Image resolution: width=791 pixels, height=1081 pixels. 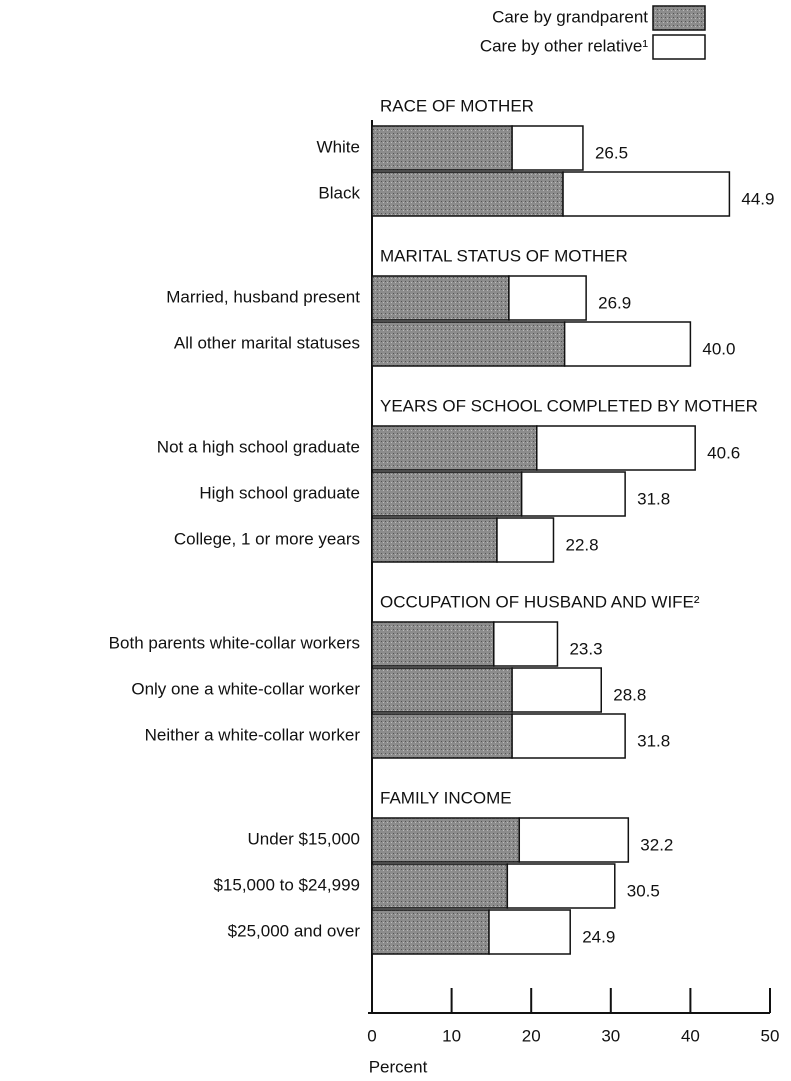 What do you see at coordinates (540, 601) in the screenshot?
I see `group-title: OCCUPATION OF HUSBAND AND WIFE²` at bounding box center [540, 601].